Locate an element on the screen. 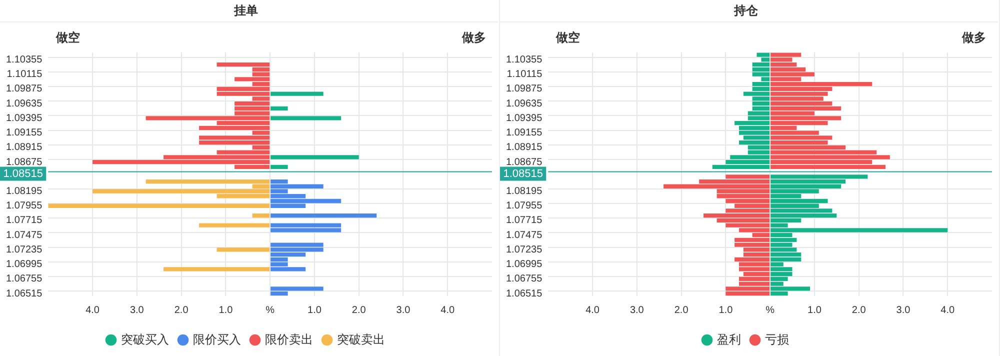 The height and width of the screenshot is (356, 1000). chart-title: 挂单 is located at coordinates (245, 11).